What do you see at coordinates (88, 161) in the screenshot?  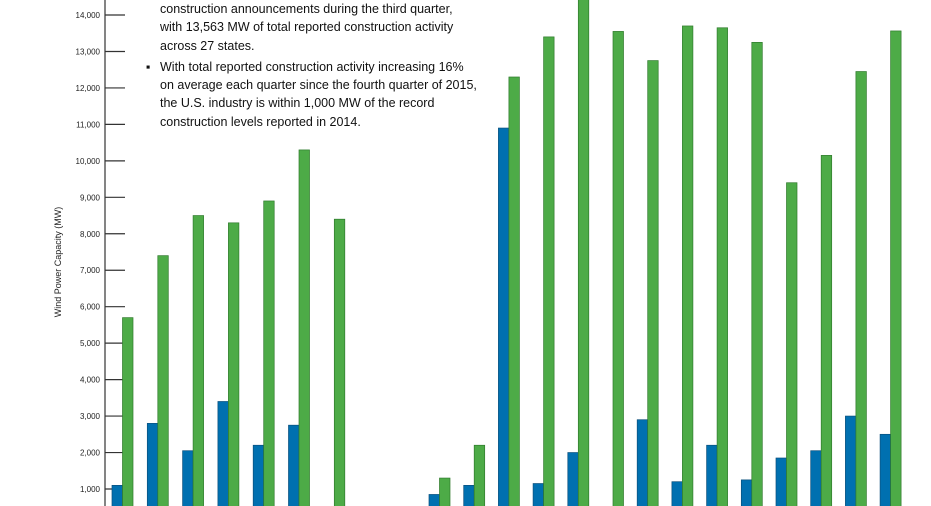 I see `y-tick-label: 10,000` at bounding box center [88, 161].